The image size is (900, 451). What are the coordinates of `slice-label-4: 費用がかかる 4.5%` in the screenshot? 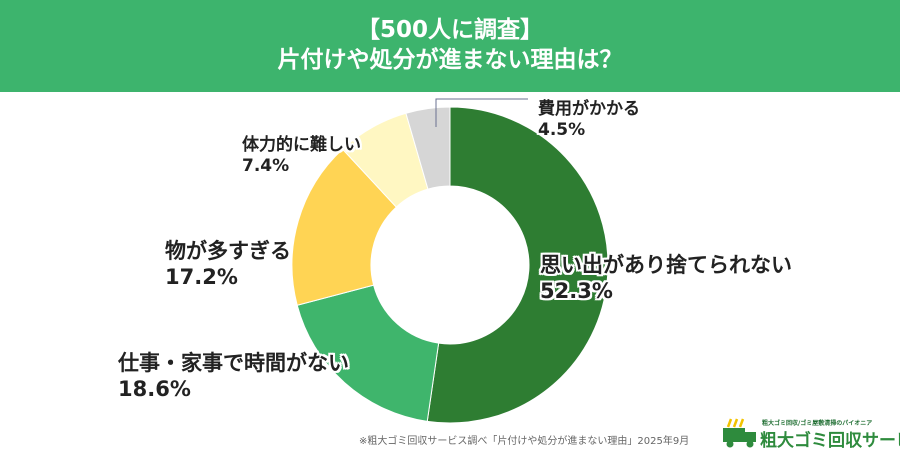 It's located at (589, 120).